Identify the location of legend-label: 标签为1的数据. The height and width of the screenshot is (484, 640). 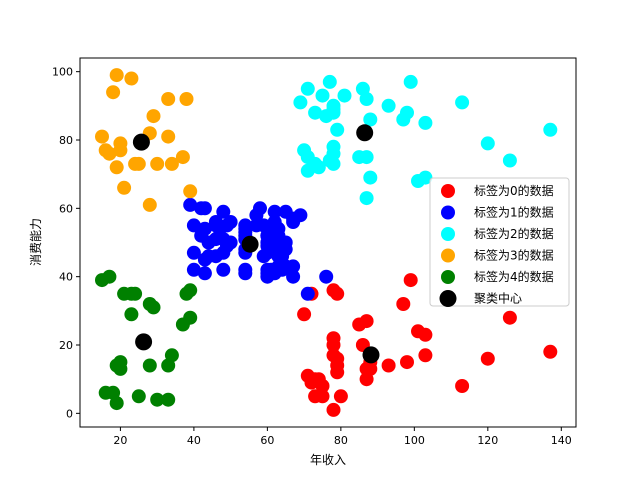
(514, 212).